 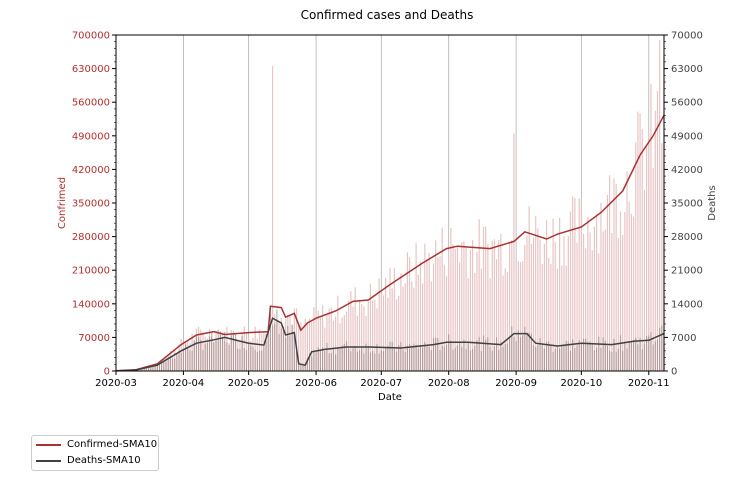 I want to click on x-tick-label: 2020-03, so click(x=116, y=383).